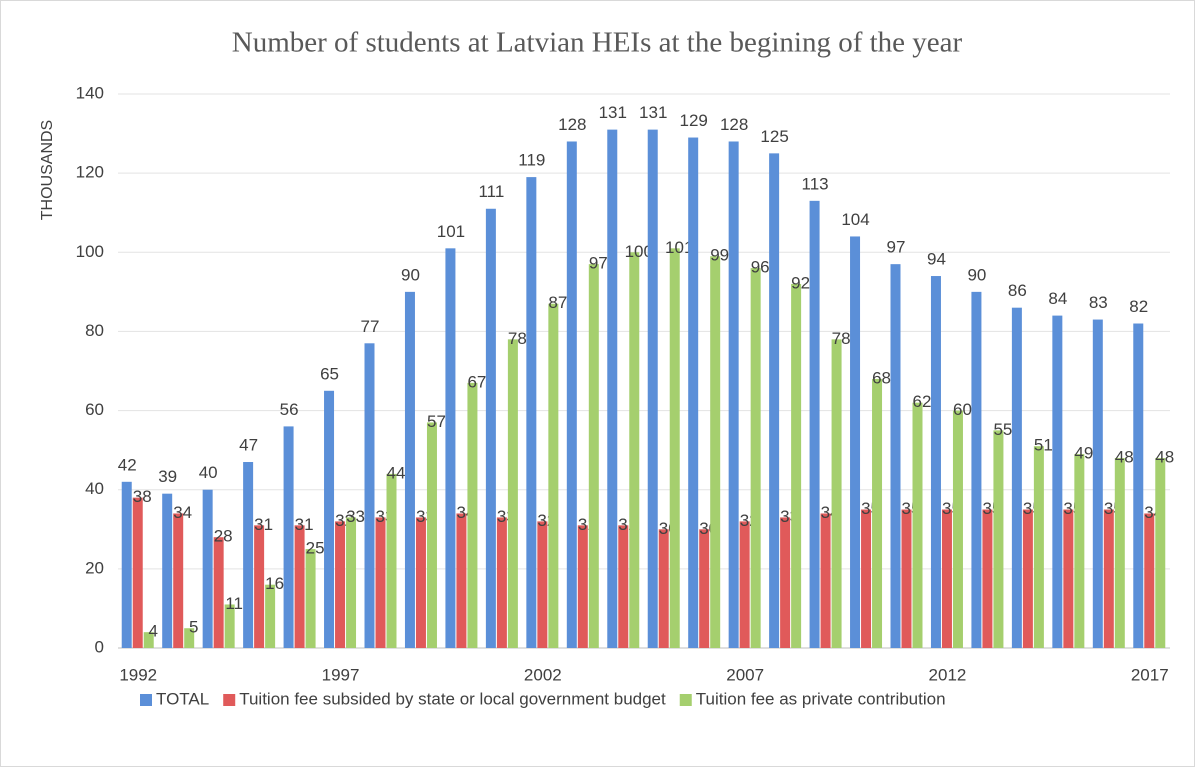  I want to click on data-label: 31, so click(304, 524).